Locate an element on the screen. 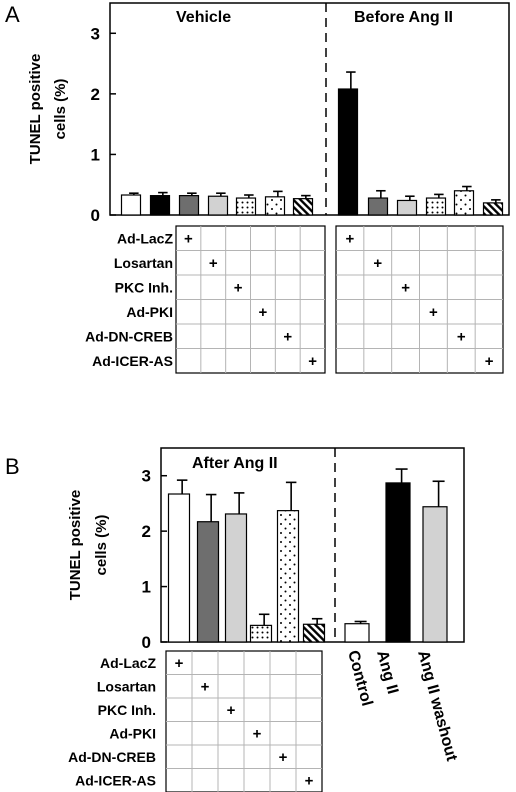 Image resolution: width=516 pixels, height=792 pixels. panel-a-ytick-label: 2 is located at coordinates (95, 94).